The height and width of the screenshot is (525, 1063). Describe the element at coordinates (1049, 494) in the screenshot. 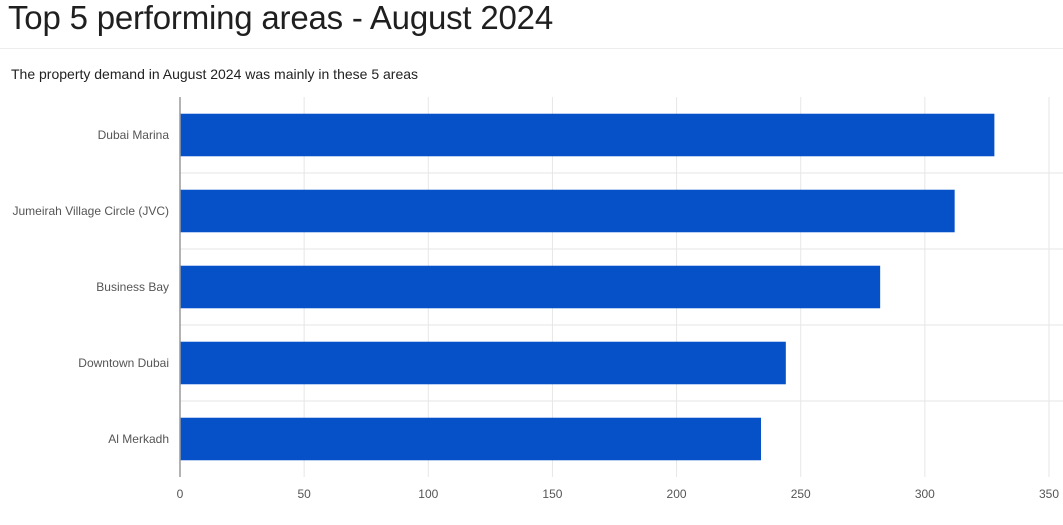

I see `x-tick-label: 350` at that location.